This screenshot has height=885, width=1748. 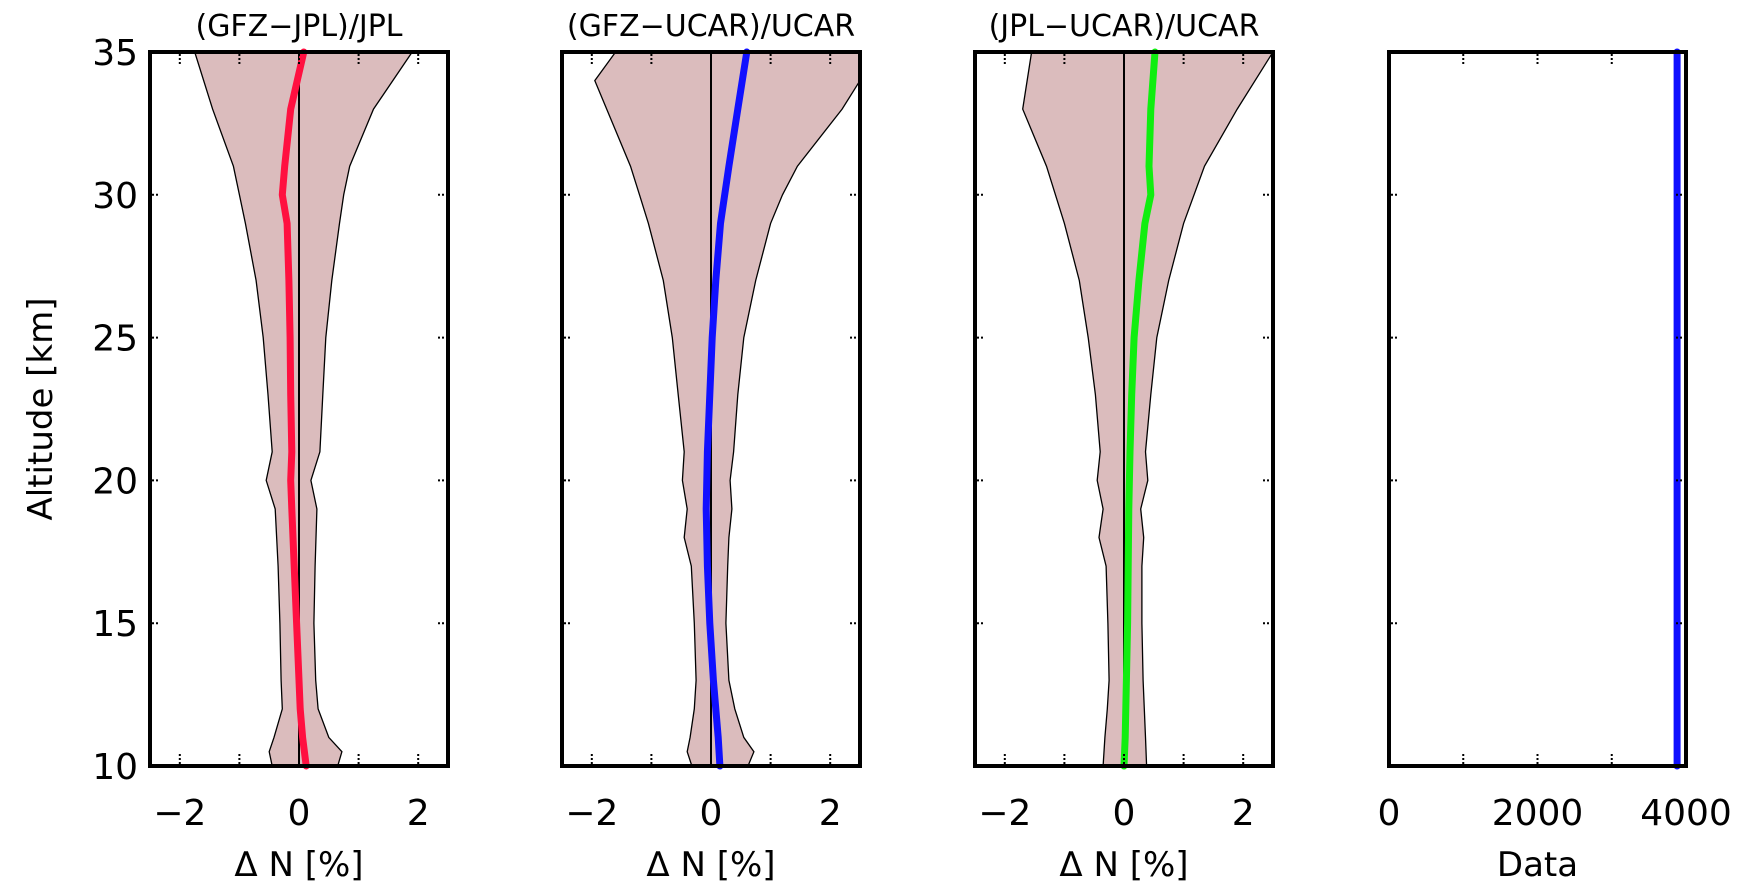 What do you see at coordinates (711, 26) in the screenshot?
I see `panel-title: (GFZ−UCAR)/UCAR` at bounding box center [711, 26].